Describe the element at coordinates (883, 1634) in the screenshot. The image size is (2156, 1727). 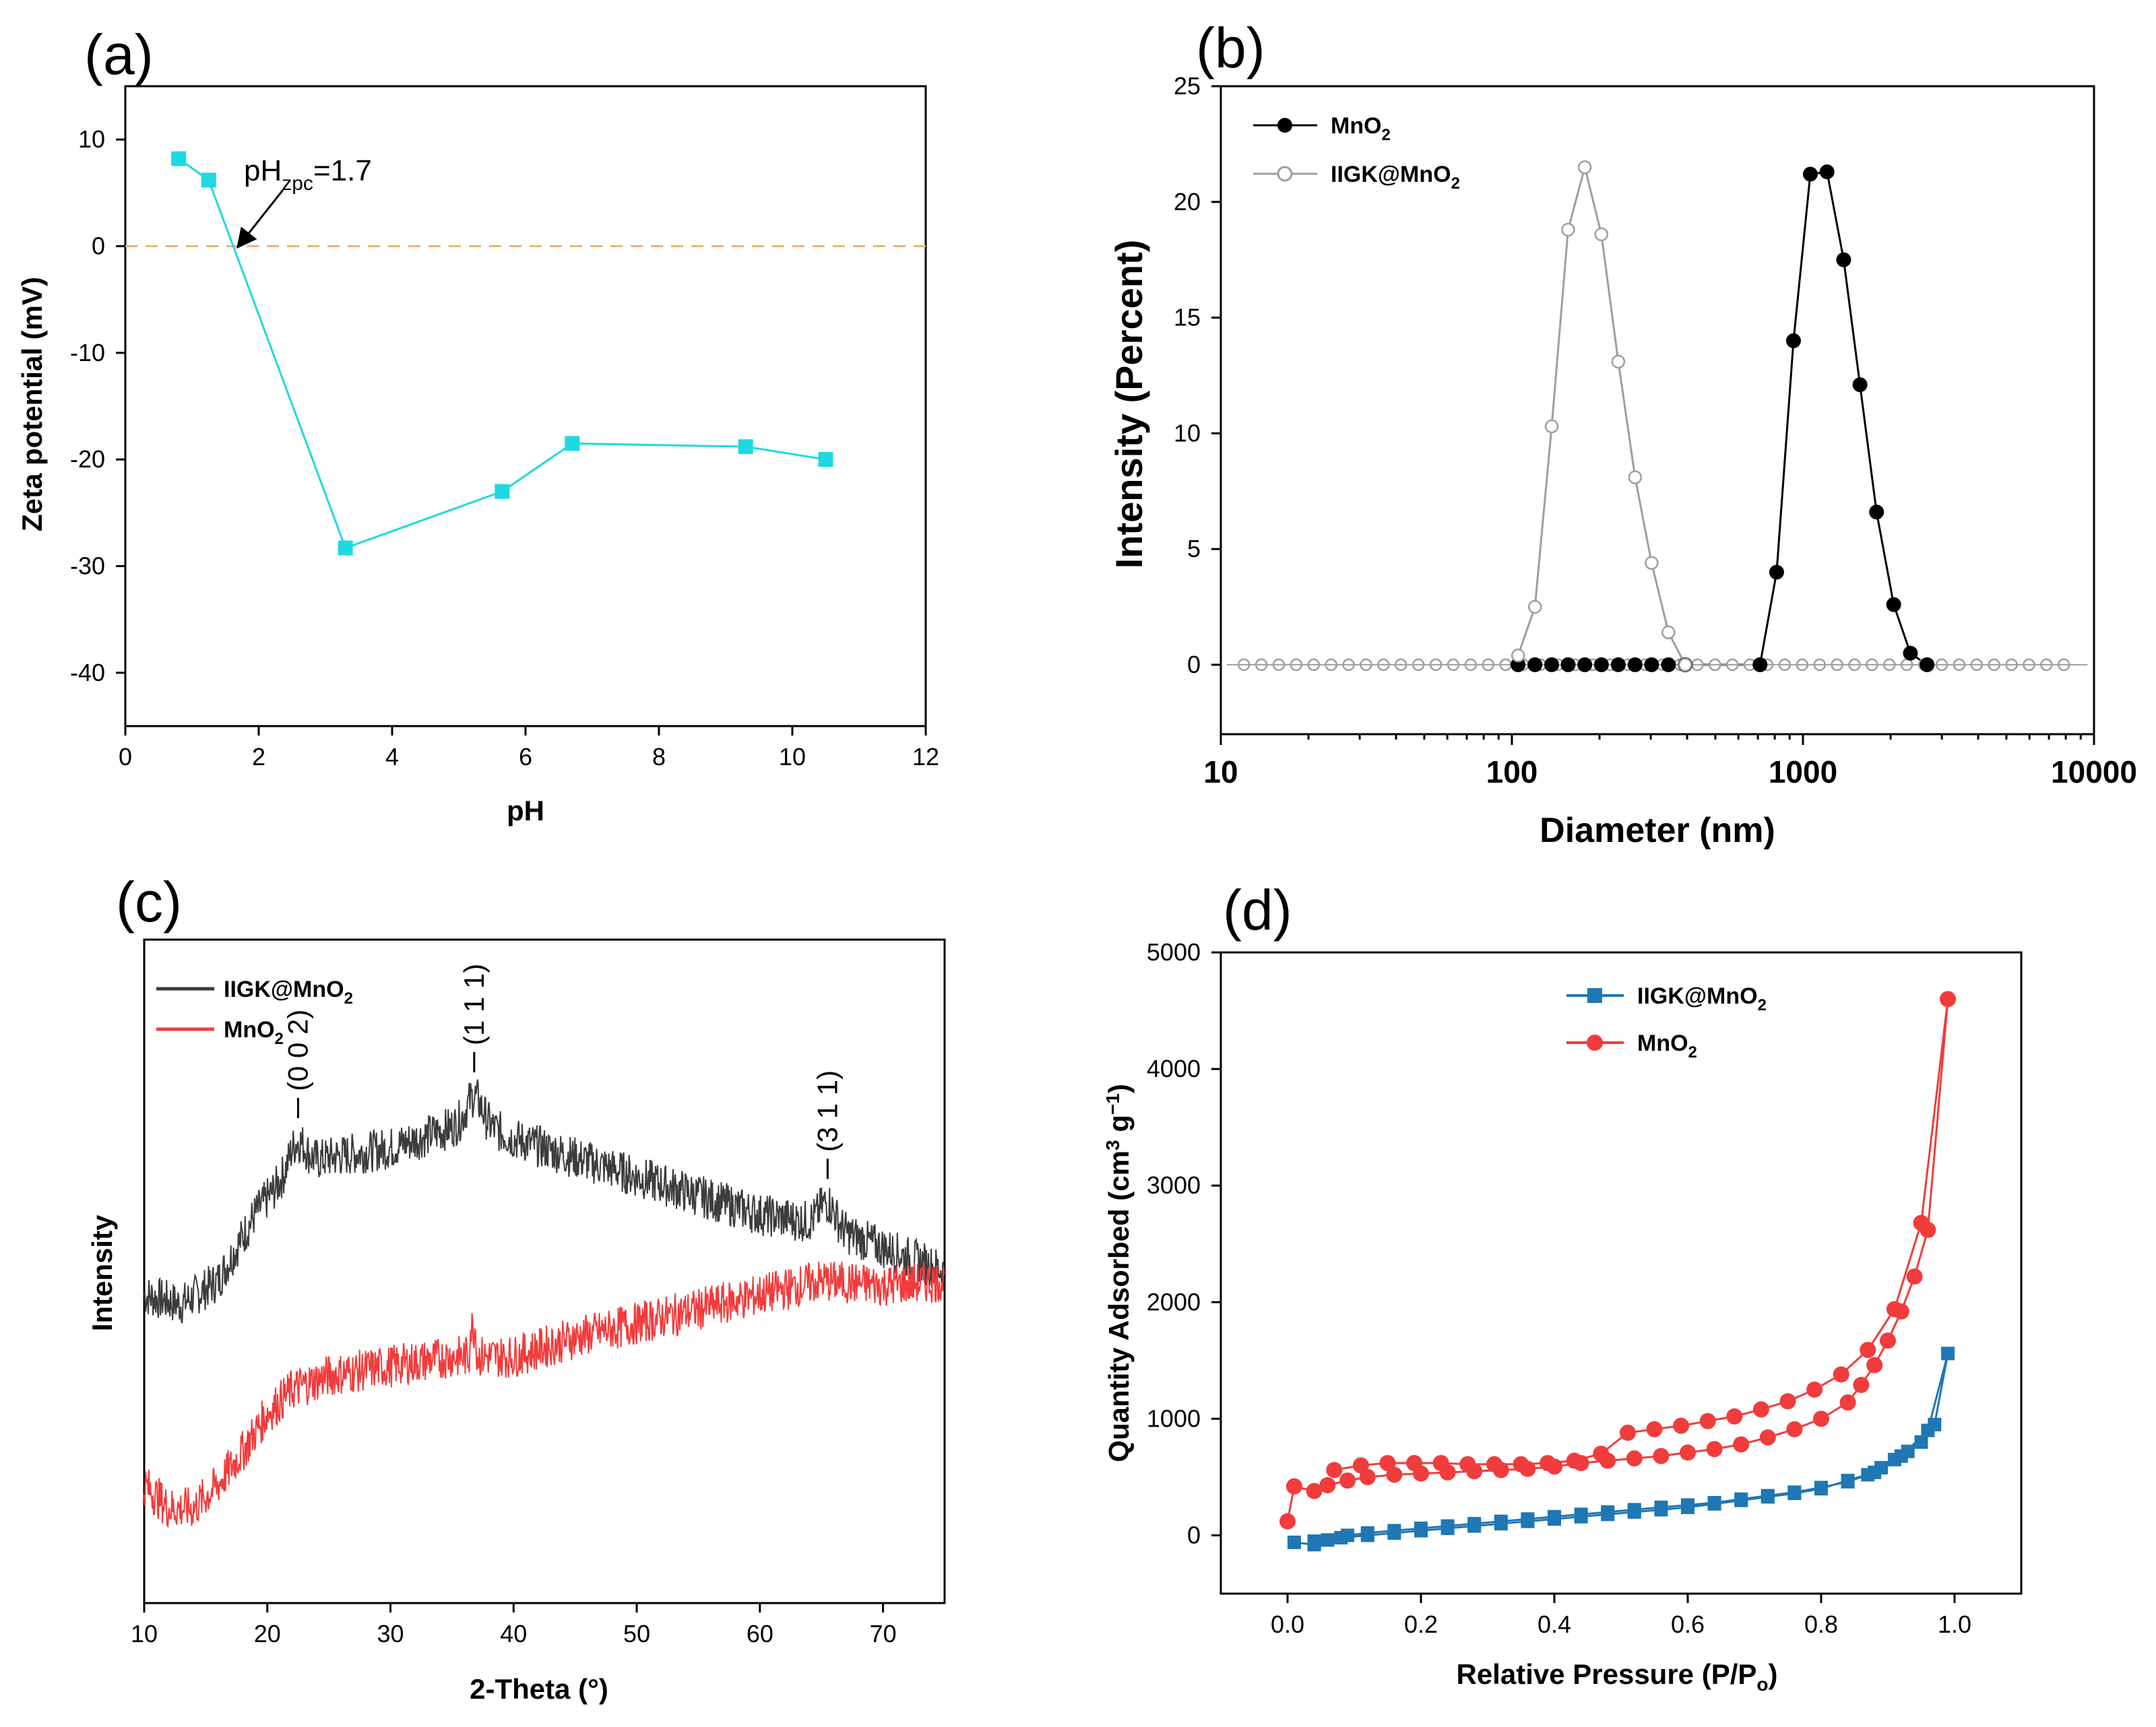
I see `x-tick-label: 70` at that location.